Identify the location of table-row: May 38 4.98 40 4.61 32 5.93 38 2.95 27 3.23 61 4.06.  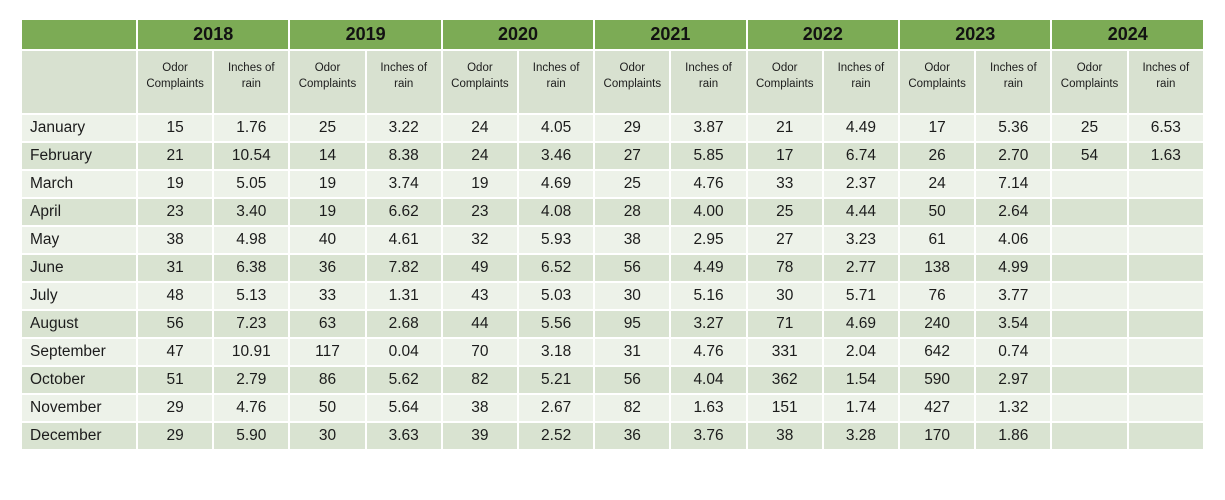
(613, 240).